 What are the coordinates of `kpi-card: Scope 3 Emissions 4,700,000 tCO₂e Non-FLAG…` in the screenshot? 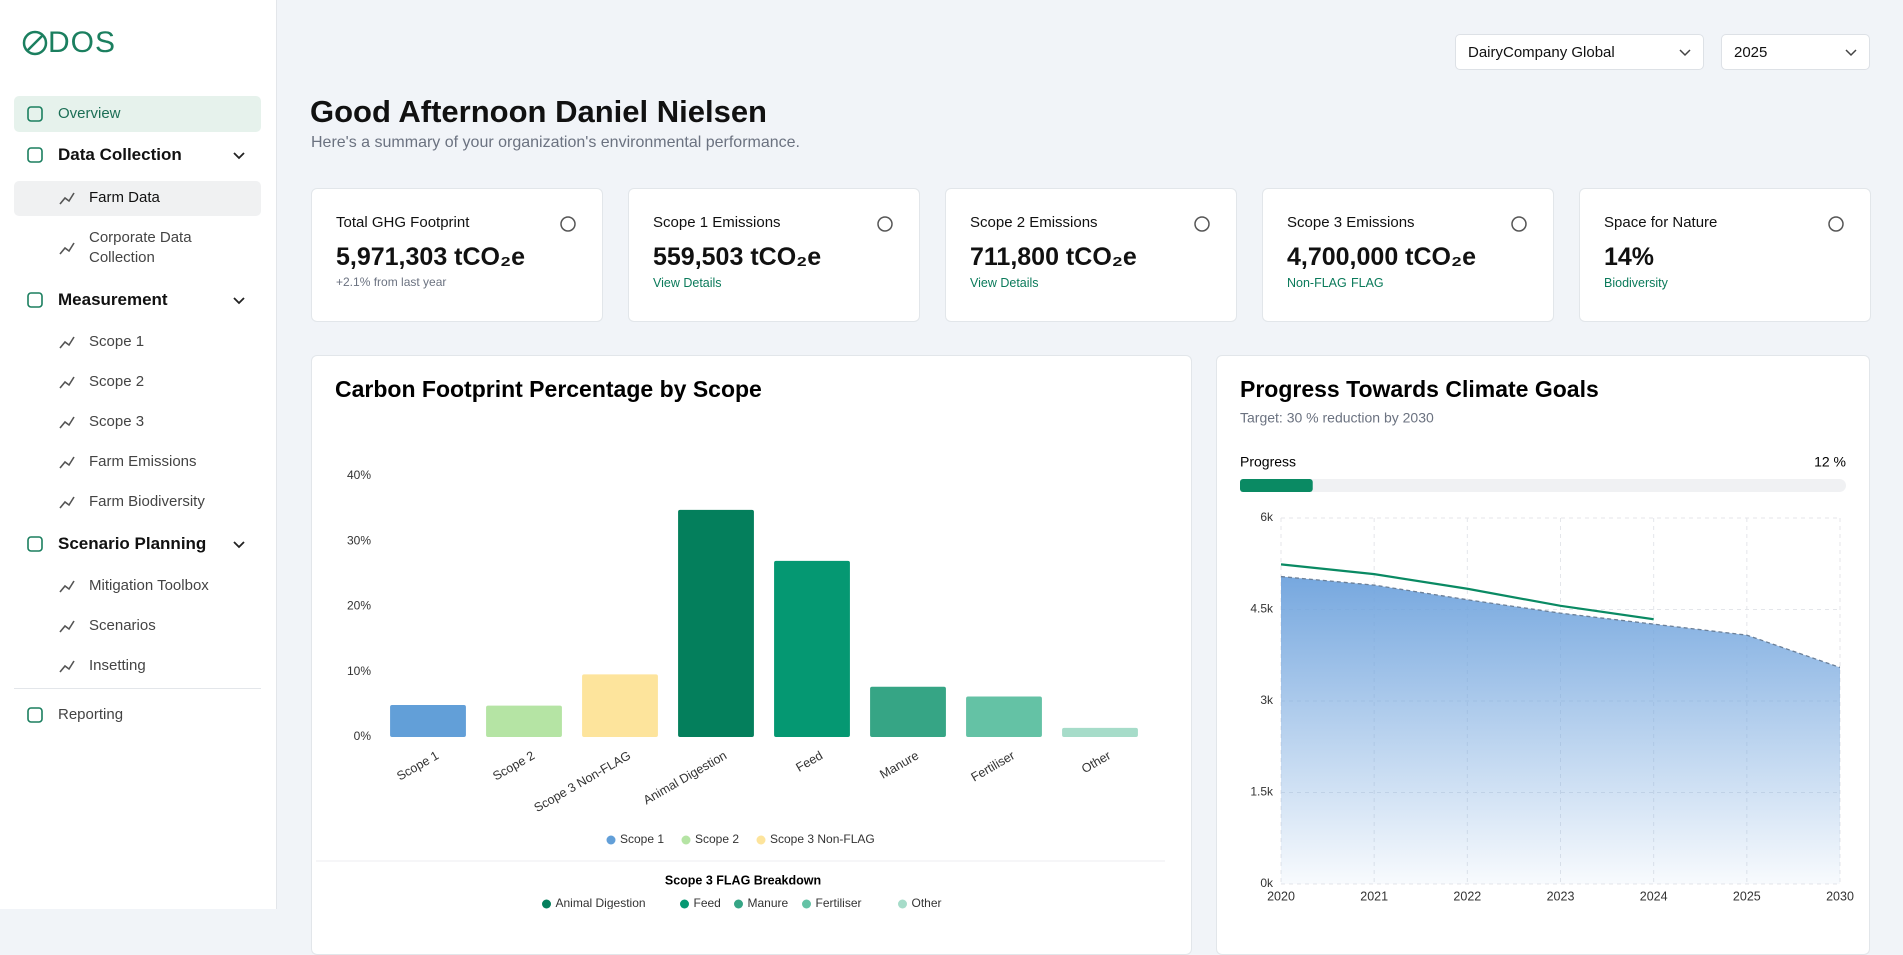 It's located at (1408, 255).